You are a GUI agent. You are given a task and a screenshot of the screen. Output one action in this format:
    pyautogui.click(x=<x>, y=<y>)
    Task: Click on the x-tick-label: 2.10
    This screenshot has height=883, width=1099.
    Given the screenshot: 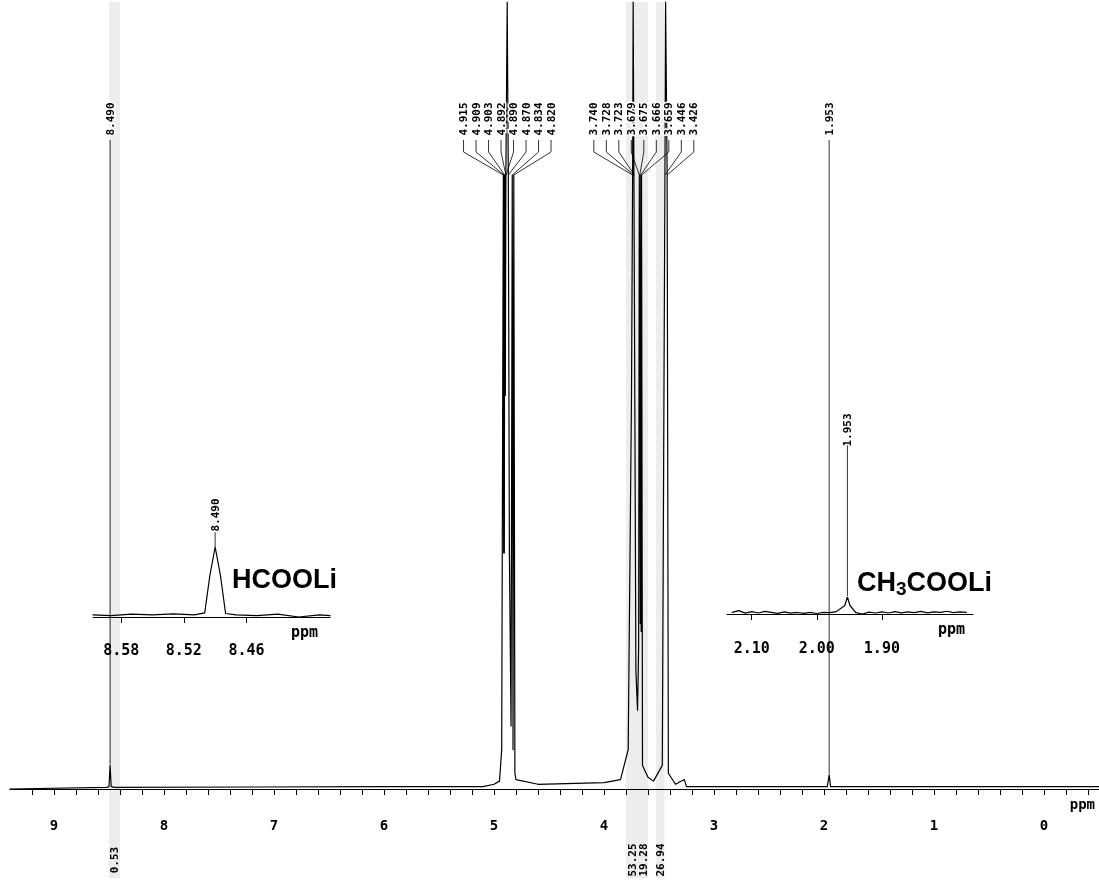 What is the action you would take?
    pyautogui.click(x=751, y=647)
    